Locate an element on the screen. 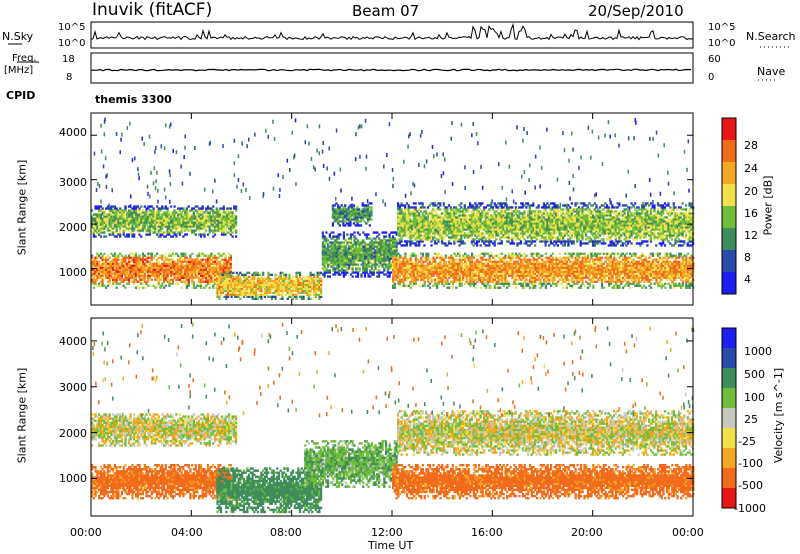  power-ytick-4000: 4000 is located at coordinates (73, 132).